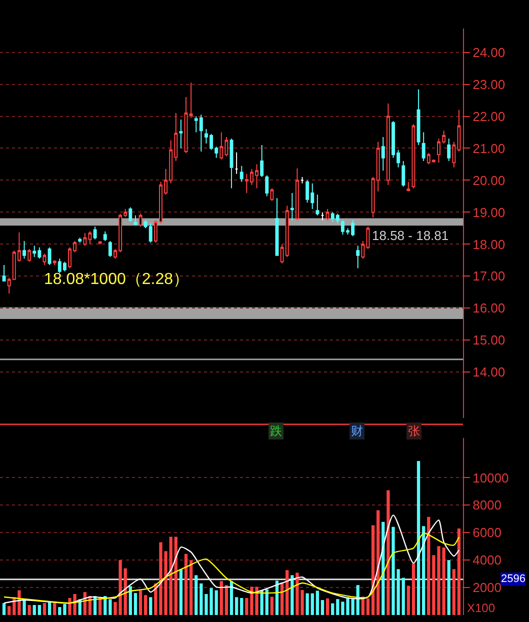 The image size is (529, 622). What do you see at coordinates (489, 276) in the screenshot?
I see `y-tick-label: 17.00` at bounding box center [489, 276].